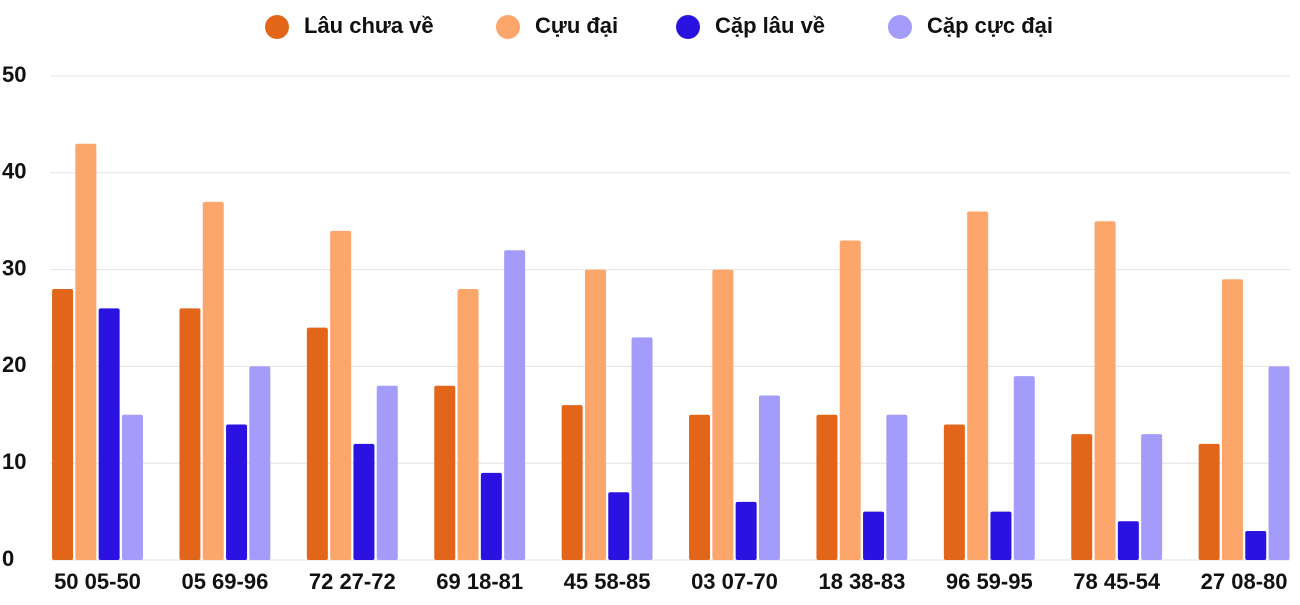  I want to click on x-tick-label: 50 05-50, so click(97, 581).